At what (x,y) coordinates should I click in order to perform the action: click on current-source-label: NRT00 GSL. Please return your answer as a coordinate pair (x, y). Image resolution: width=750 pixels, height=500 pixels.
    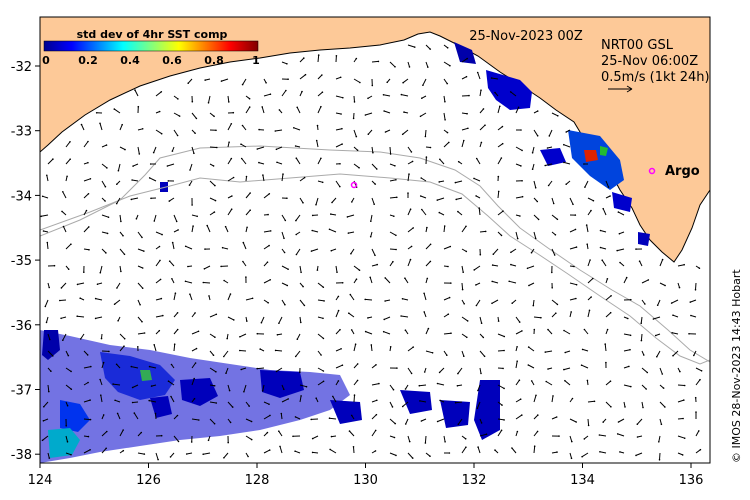
    Looking at the image, I should click on (637, 45).